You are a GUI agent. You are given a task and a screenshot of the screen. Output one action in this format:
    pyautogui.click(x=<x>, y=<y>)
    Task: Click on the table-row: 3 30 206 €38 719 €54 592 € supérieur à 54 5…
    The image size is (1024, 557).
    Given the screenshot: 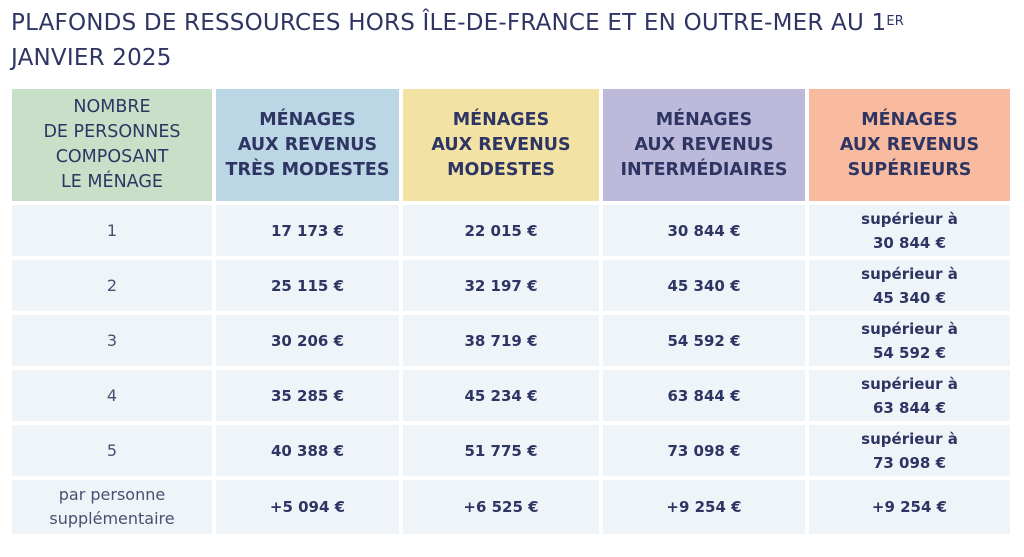 What is the action you would take?
    pyautogui.click(x=511, y=340)
    